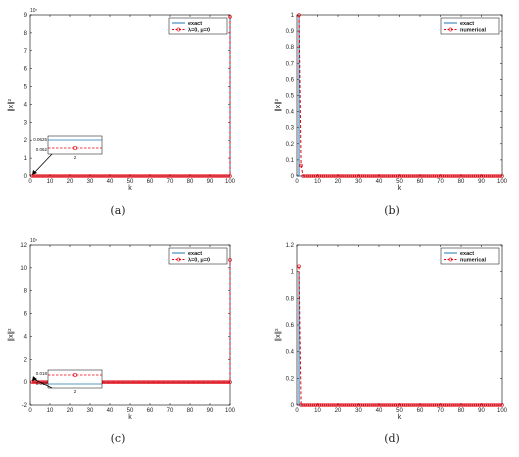 This screenshot has height=457, width=519. I want to click on y-tick-label: 0.9, so click(290, 32).